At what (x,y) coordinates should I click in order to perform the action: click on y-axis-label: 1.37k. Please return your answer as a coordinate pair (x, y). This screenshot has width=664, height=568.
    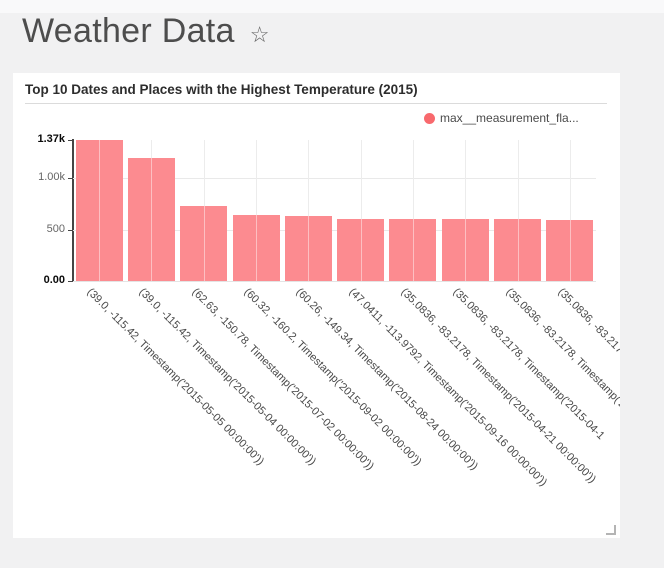
    Looking at the image, I should click on (51, 139).